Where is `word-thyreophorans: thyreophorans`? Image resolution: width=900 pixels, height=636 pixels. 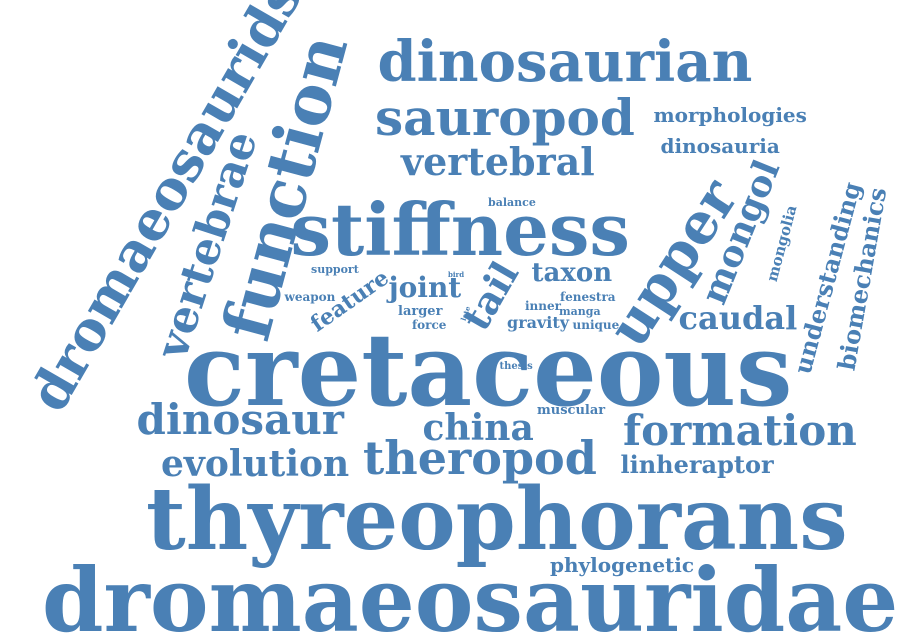
word-thyreophorans: thyreophorans is located at coordinates (497, 519).